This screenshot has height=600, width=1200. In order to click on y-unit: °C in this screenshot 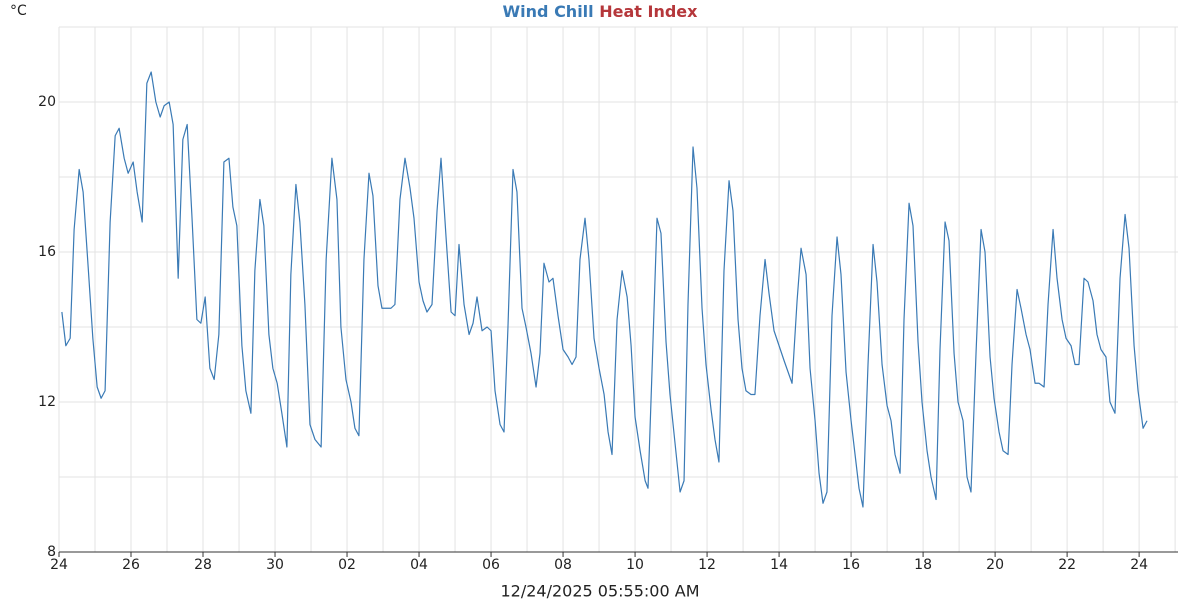, I will do `click(18, 11)`.